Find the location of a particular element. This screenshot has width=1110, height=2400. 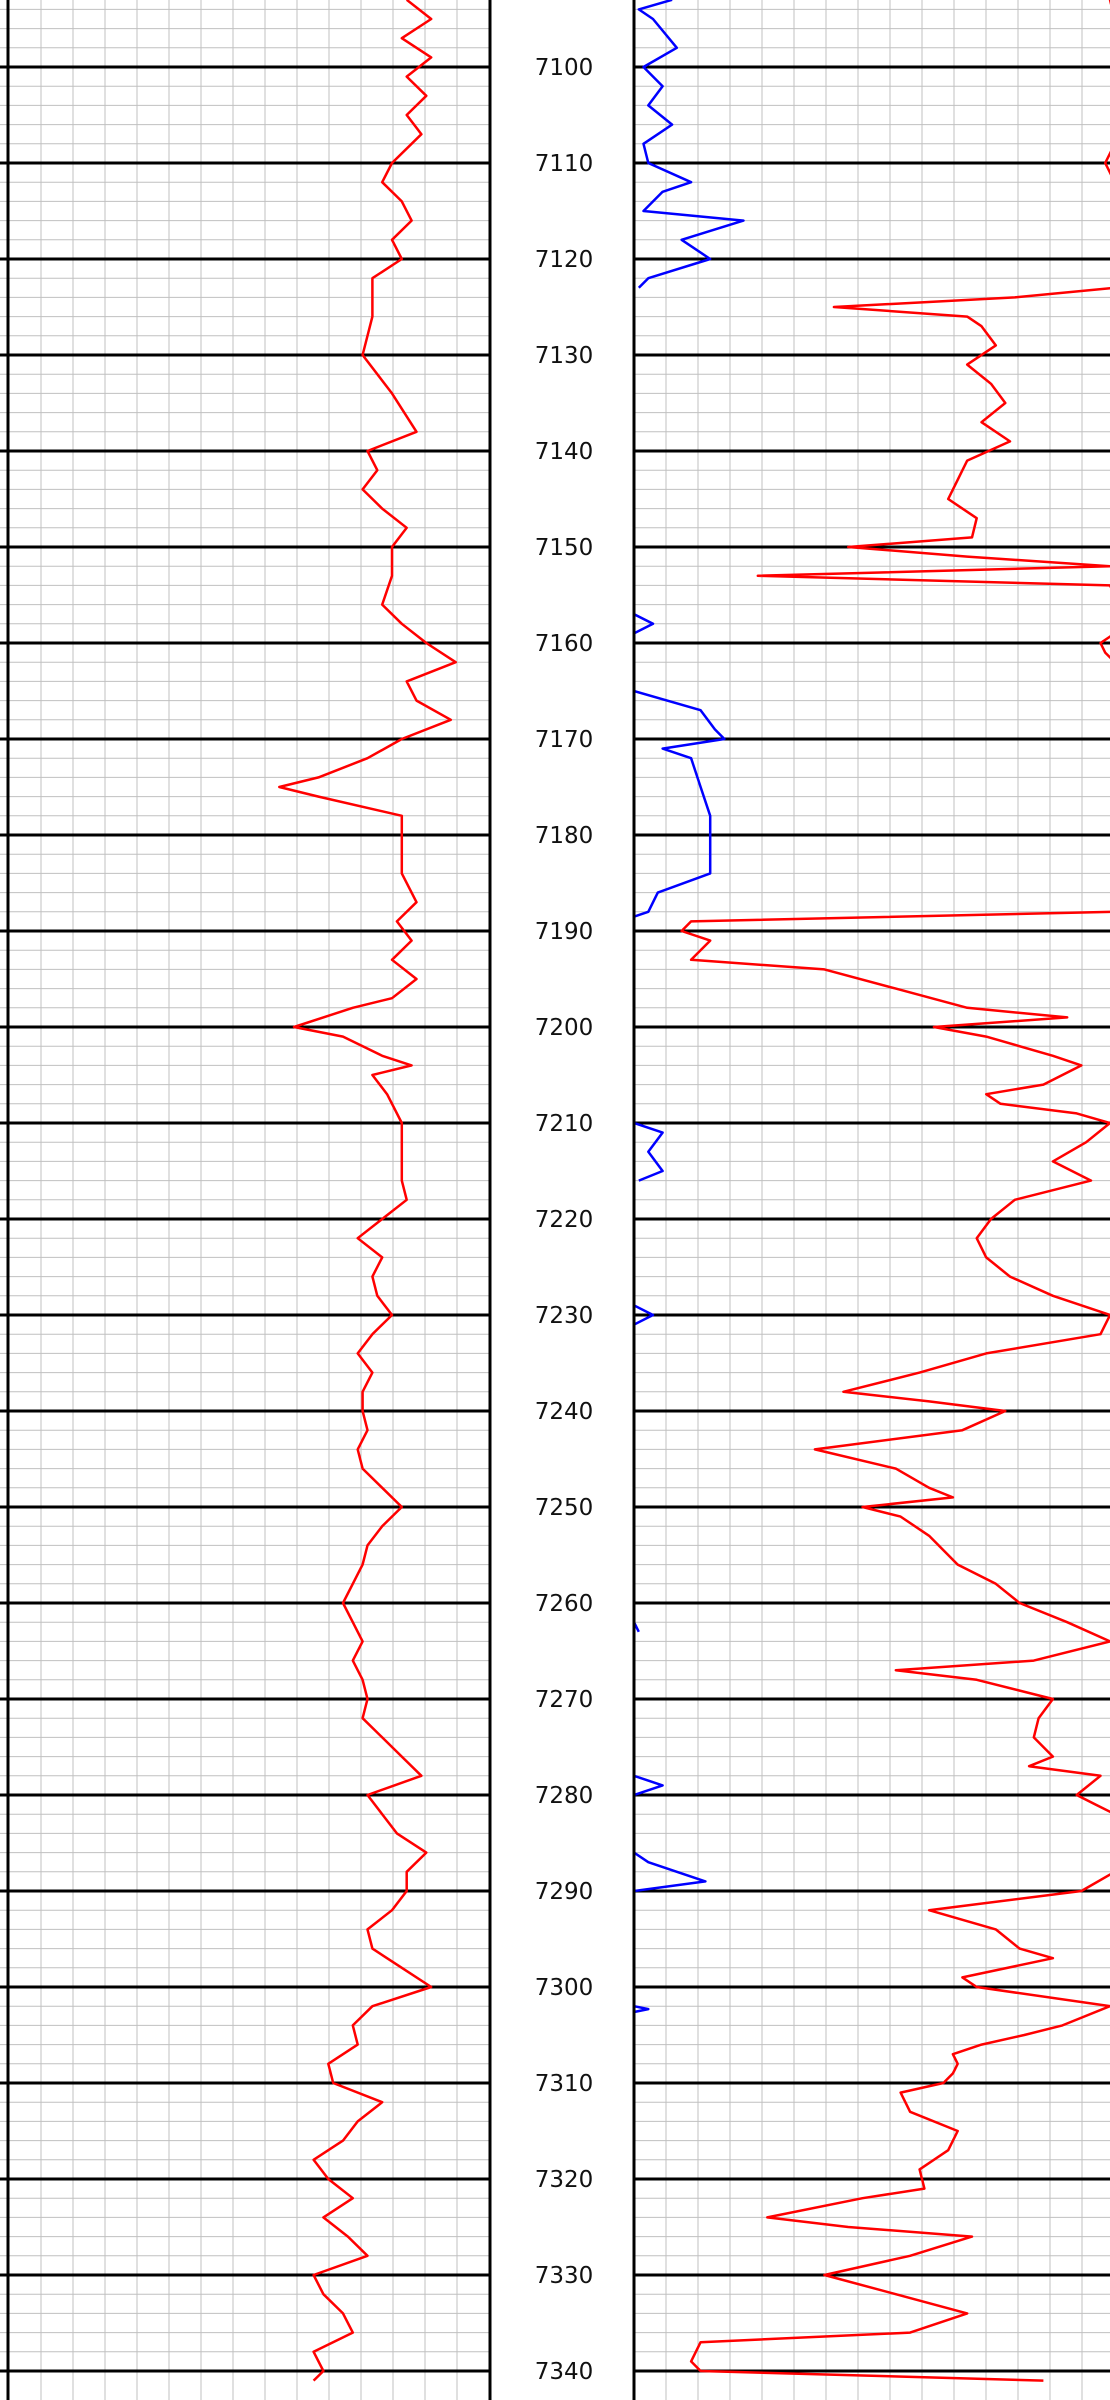

depth-tick-label: 7320 is located at coordinates (564, 2180).